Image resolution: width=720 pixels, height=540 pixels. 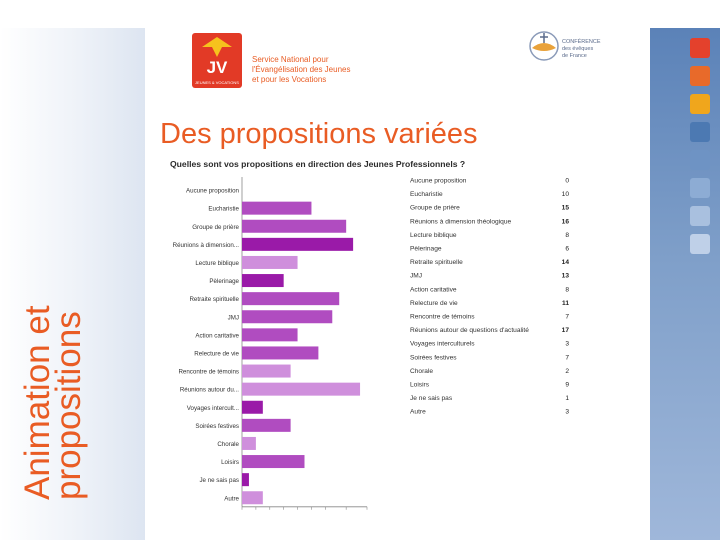 What do you see at coordinates (469, 330) in the screenshot?
I see `legend-label-11: Réunions autour de questions d'actualité` at bounding box center [469, 330].